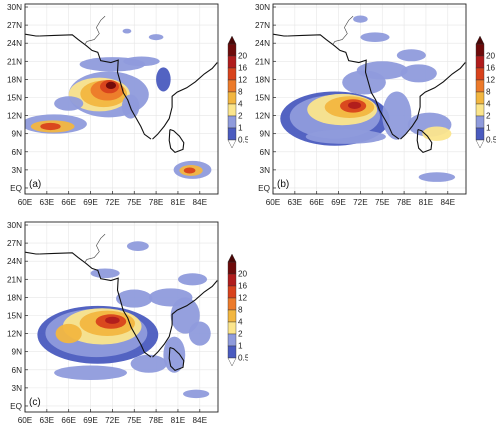 This screenshot has width=496, height=441. What do you see at coordinates (480, 40) in the screenshot?
I see `colorbar-arrow-top` at bounding box center [480, 40].